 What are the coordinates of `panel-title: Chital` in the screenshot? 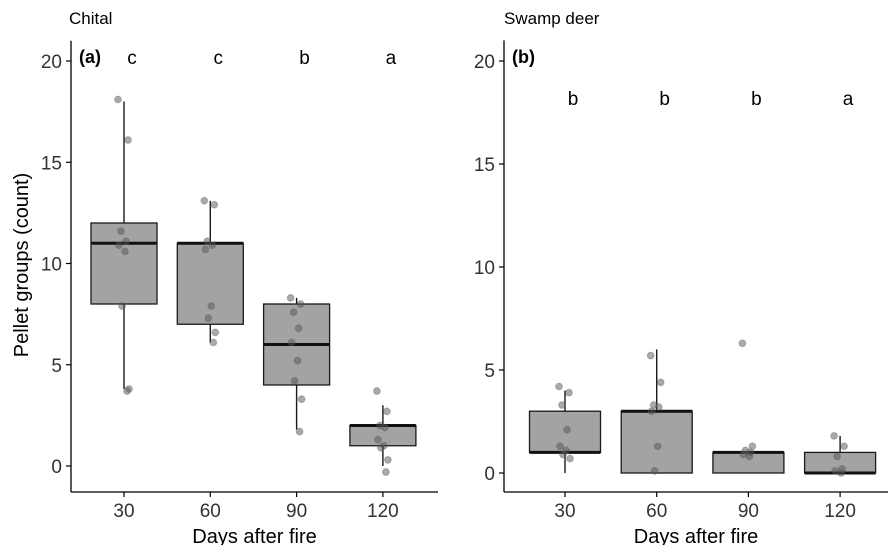 It's located at (90, 18).